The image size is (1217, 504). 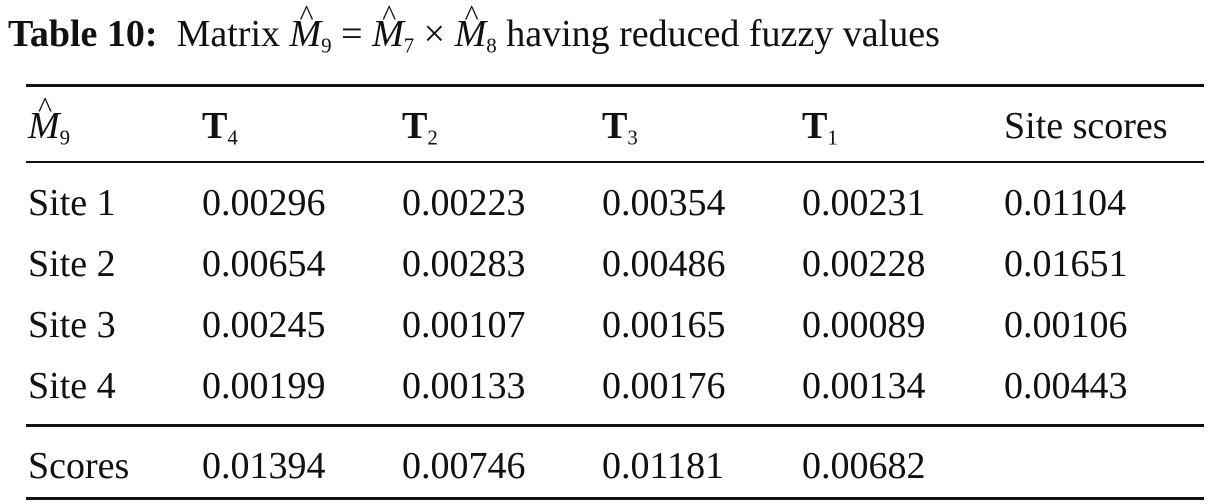 I want to click on header-col-t3: T3, so click(x=620, y=131).